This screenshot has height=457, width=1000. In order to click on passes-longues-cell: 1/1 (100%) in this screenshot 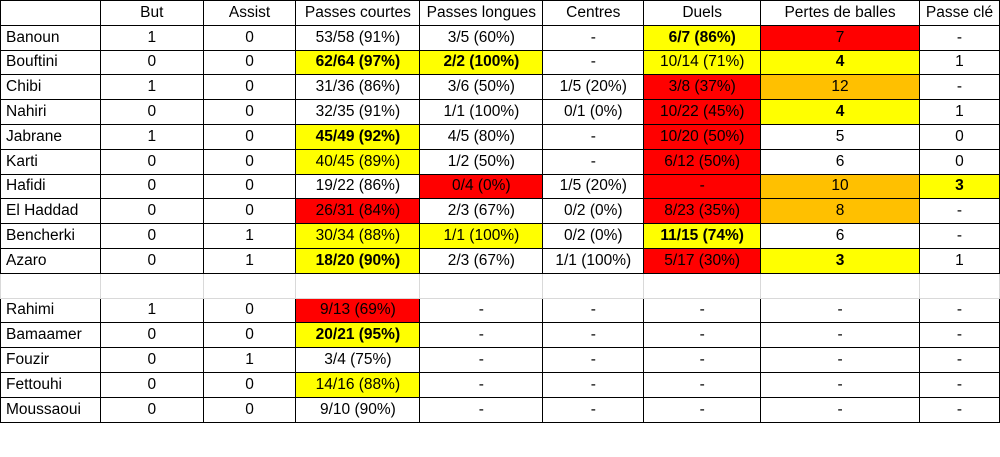, I will do `click(481, 236)`.